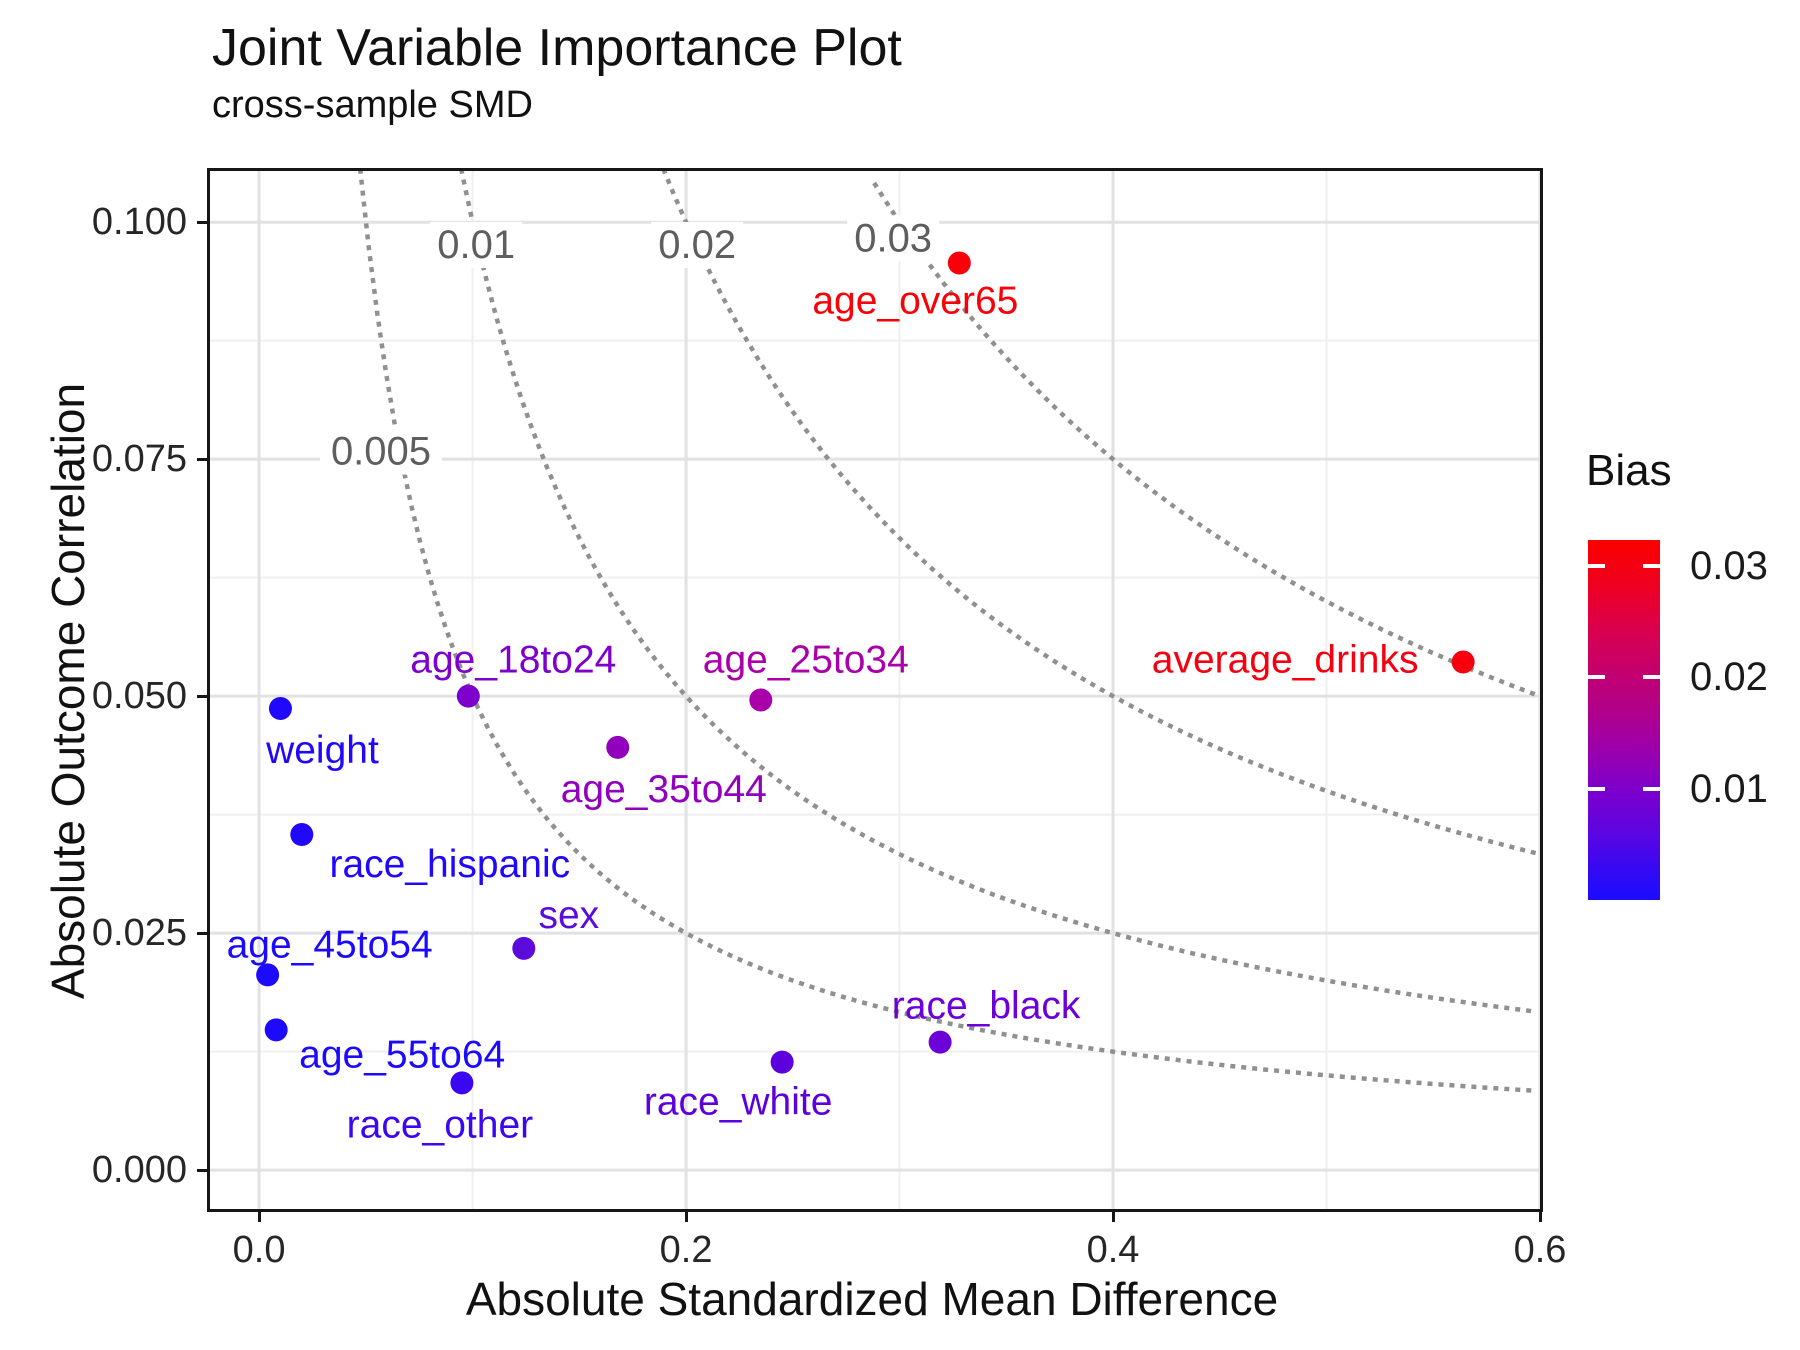 This screenshot has width=1800, height=1350. I want to click on contour-label: 0.01, so click(476, 245).